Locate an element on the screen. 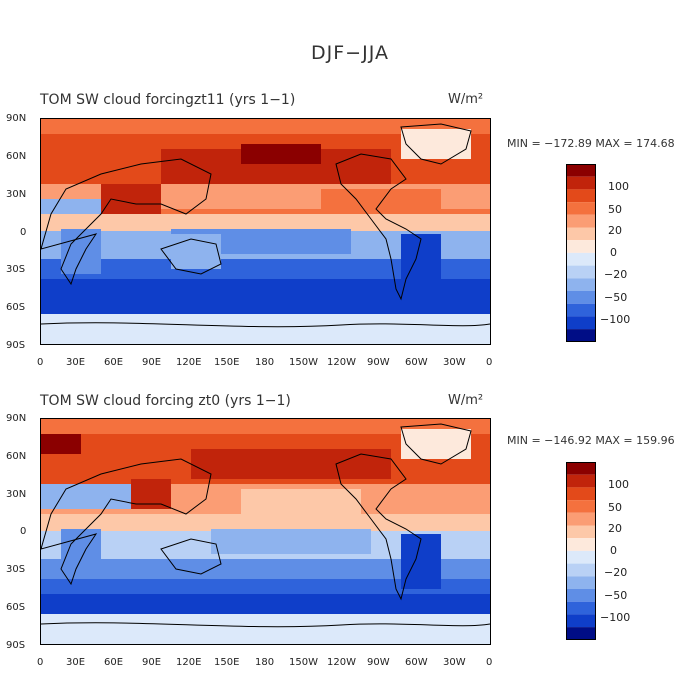  panel-1-lat-label: 30S is located at coordinates (16, 269).